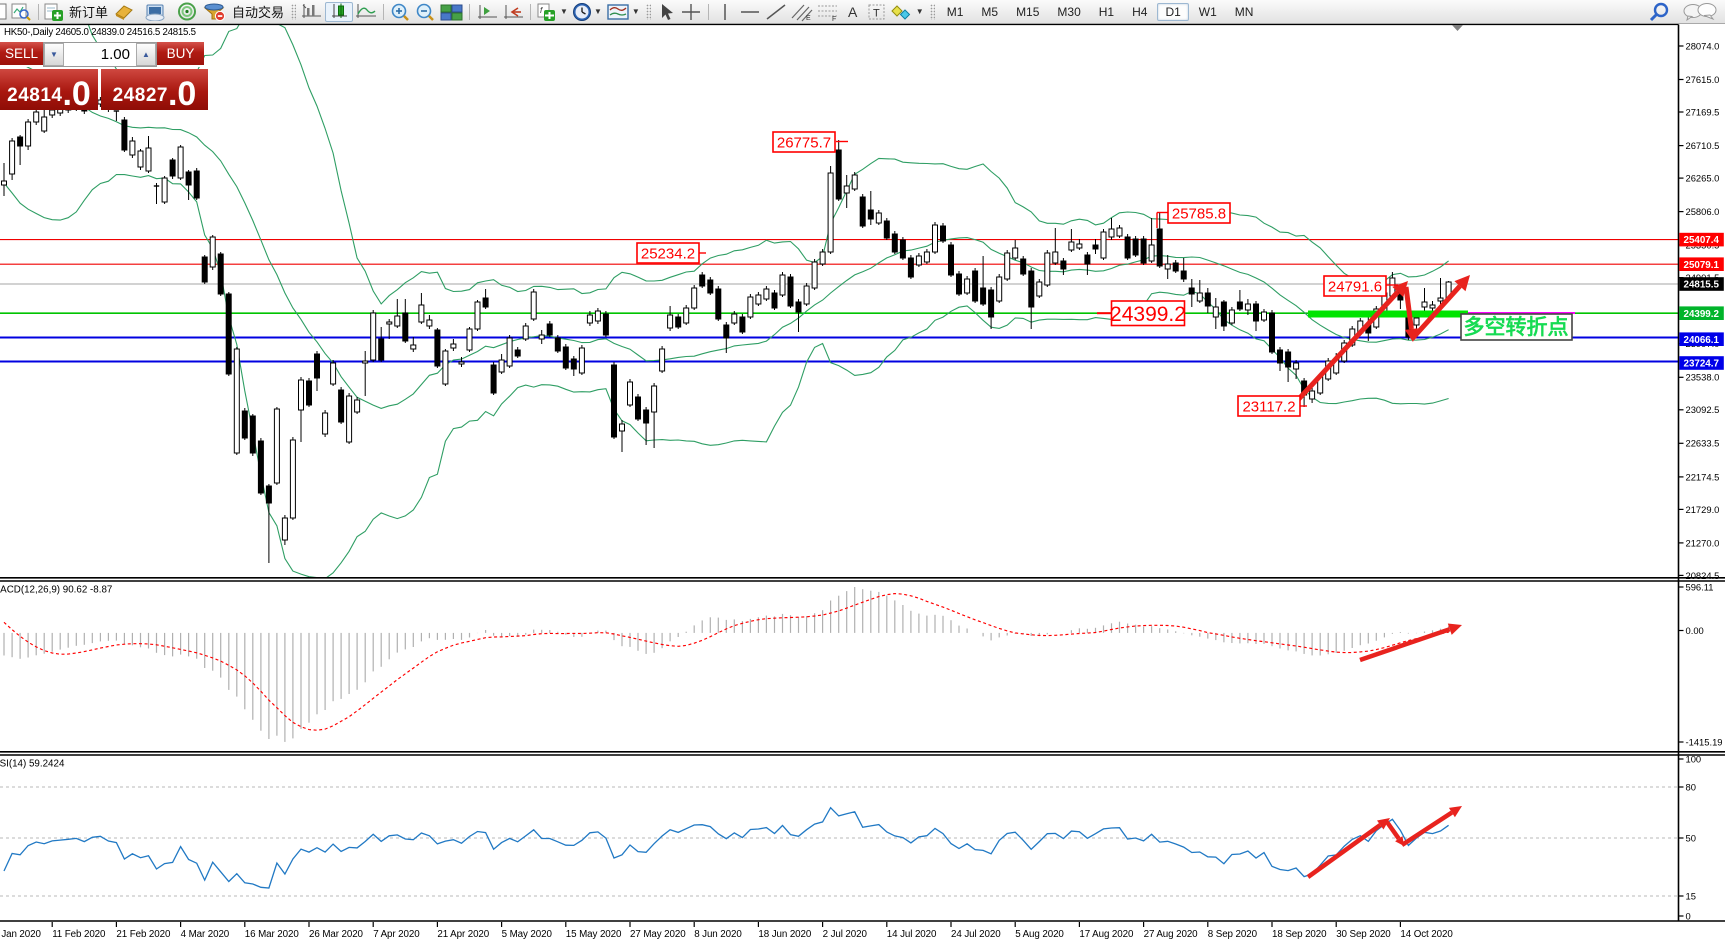 The image size is (1725, 944). I want to click on svg-text: 0, so click(1688, 915).